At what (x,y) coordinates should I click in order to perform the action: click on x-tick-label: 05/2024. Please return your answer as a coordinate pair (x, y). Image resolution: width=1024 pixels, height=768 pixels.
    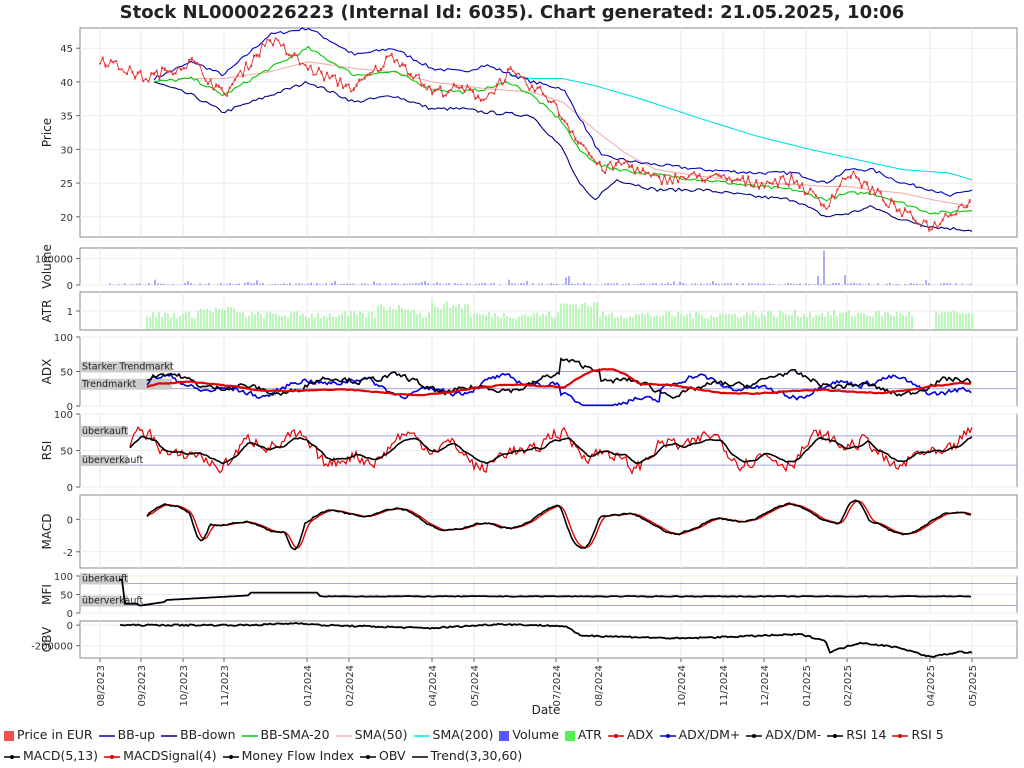
    Looking at the image, I should click on (475, 686).